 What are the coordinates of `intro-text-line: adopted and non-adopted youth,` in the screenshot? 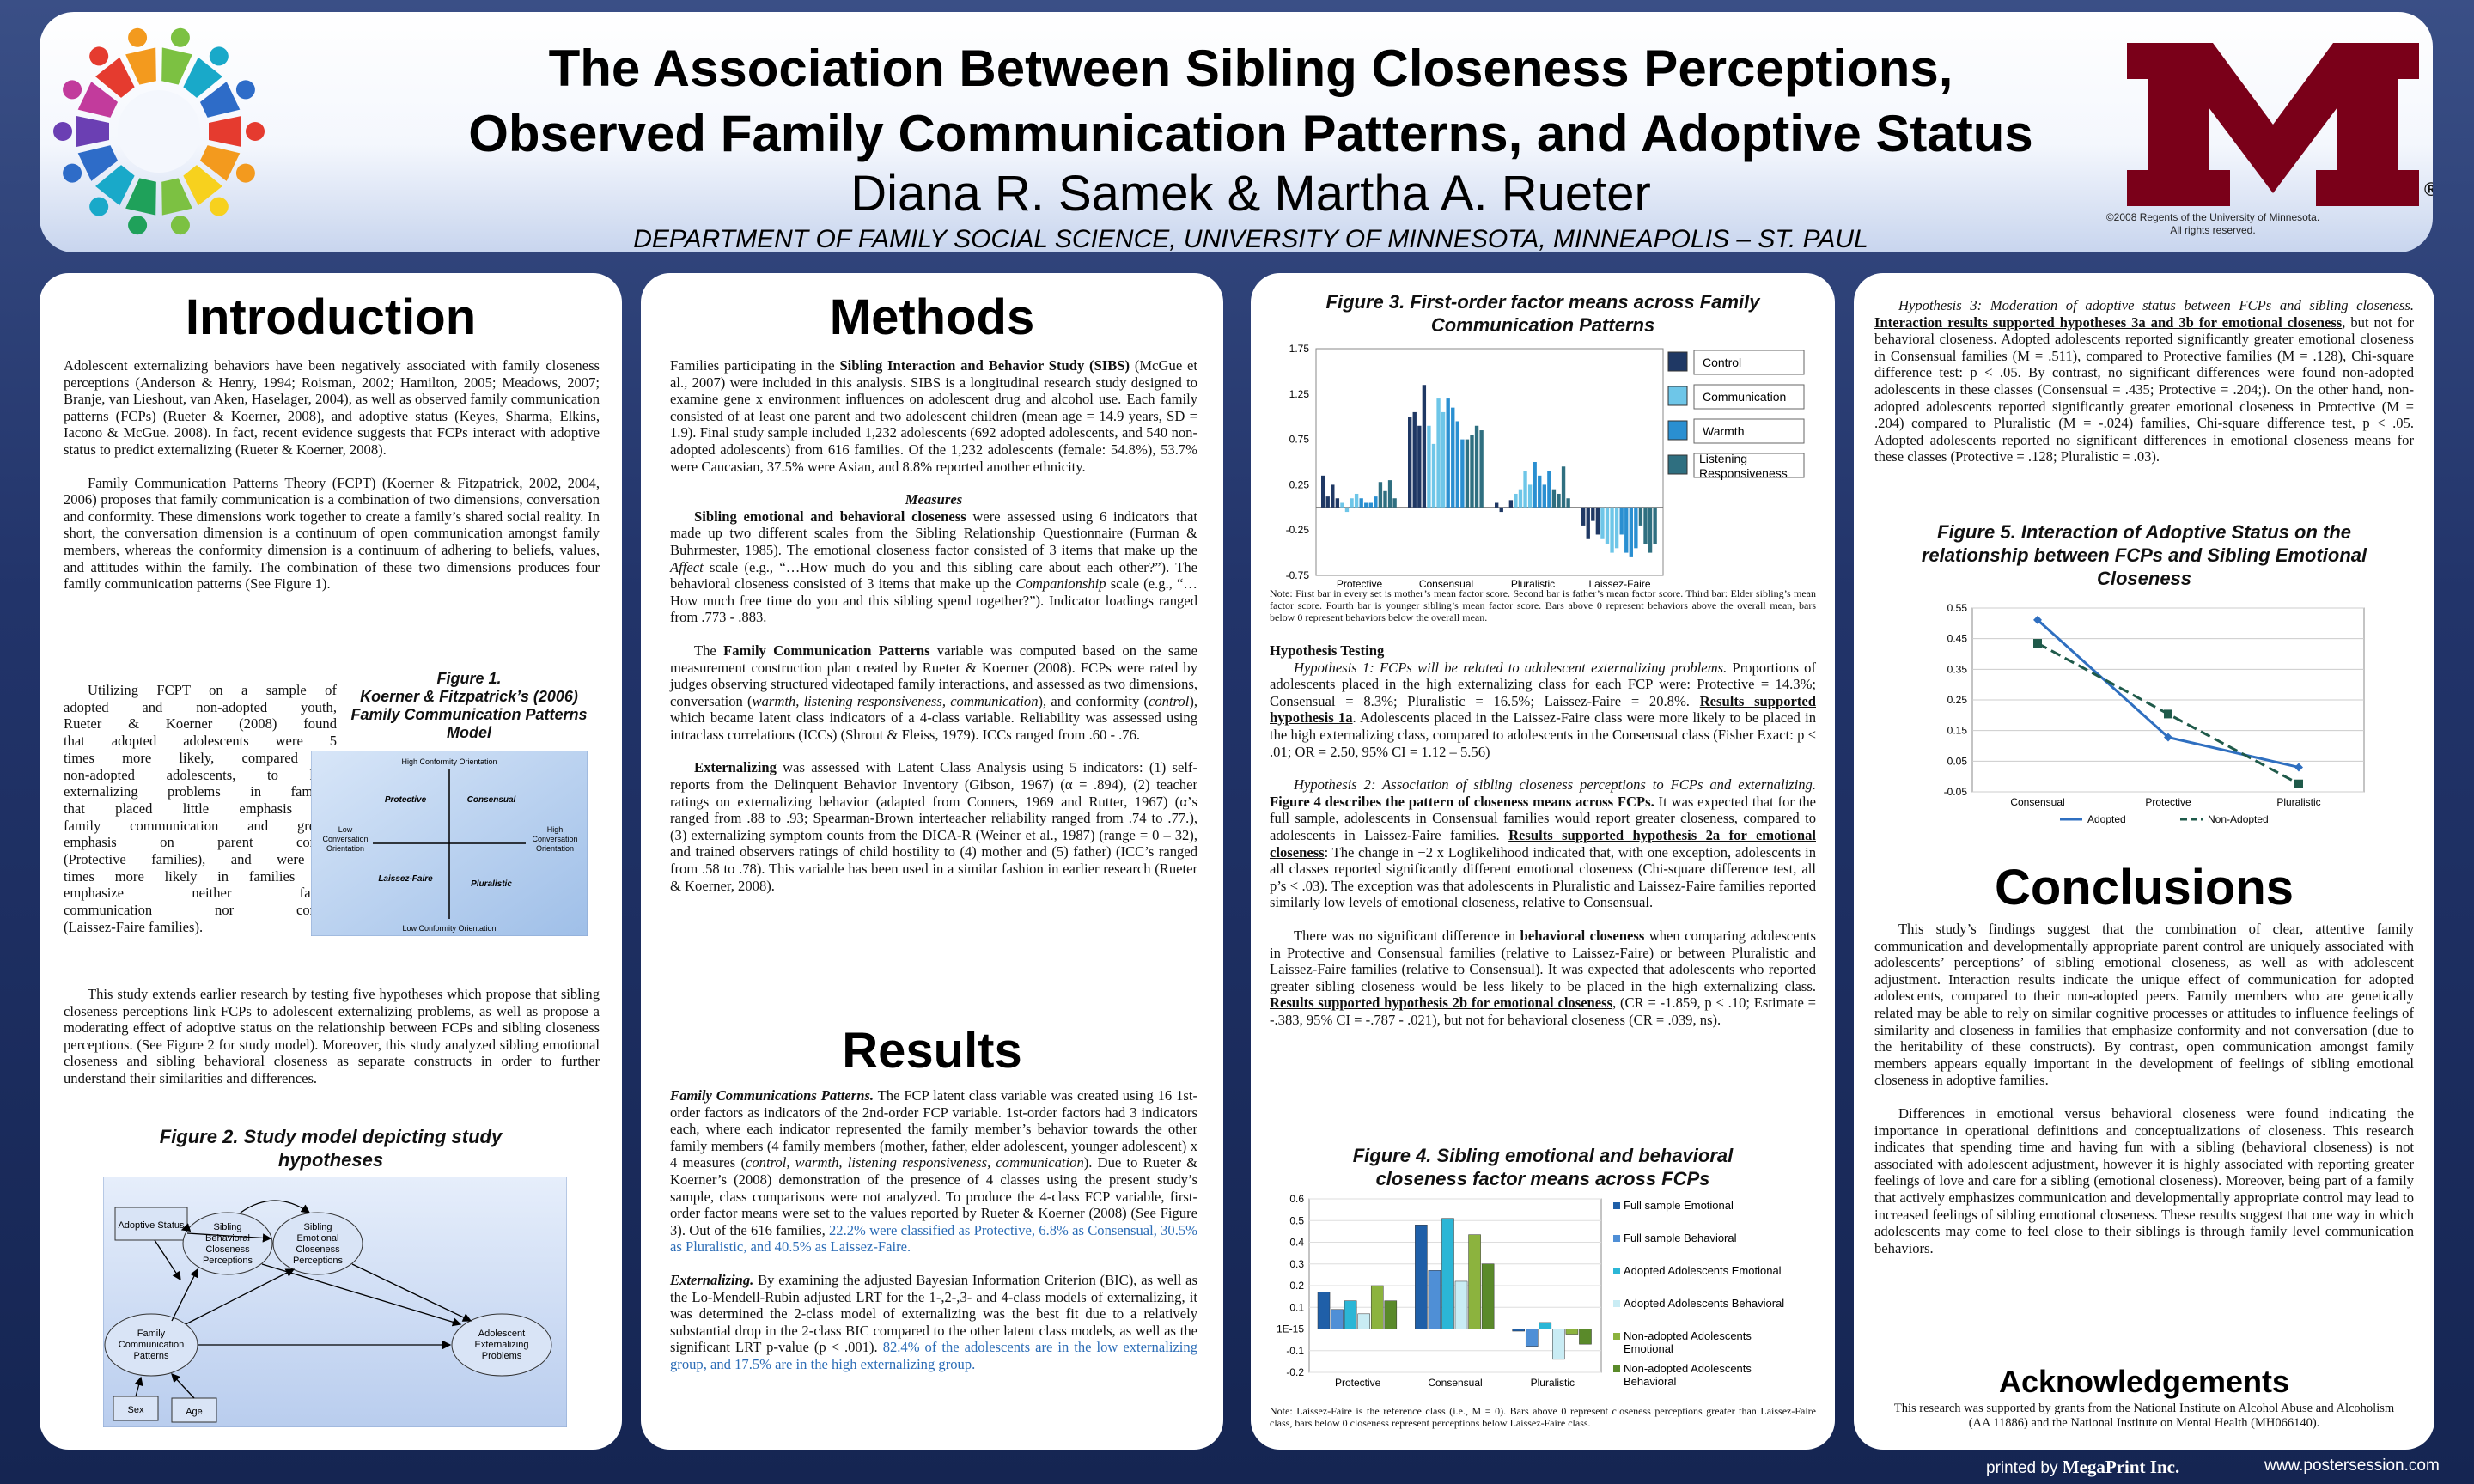 It's located at (200, 706).